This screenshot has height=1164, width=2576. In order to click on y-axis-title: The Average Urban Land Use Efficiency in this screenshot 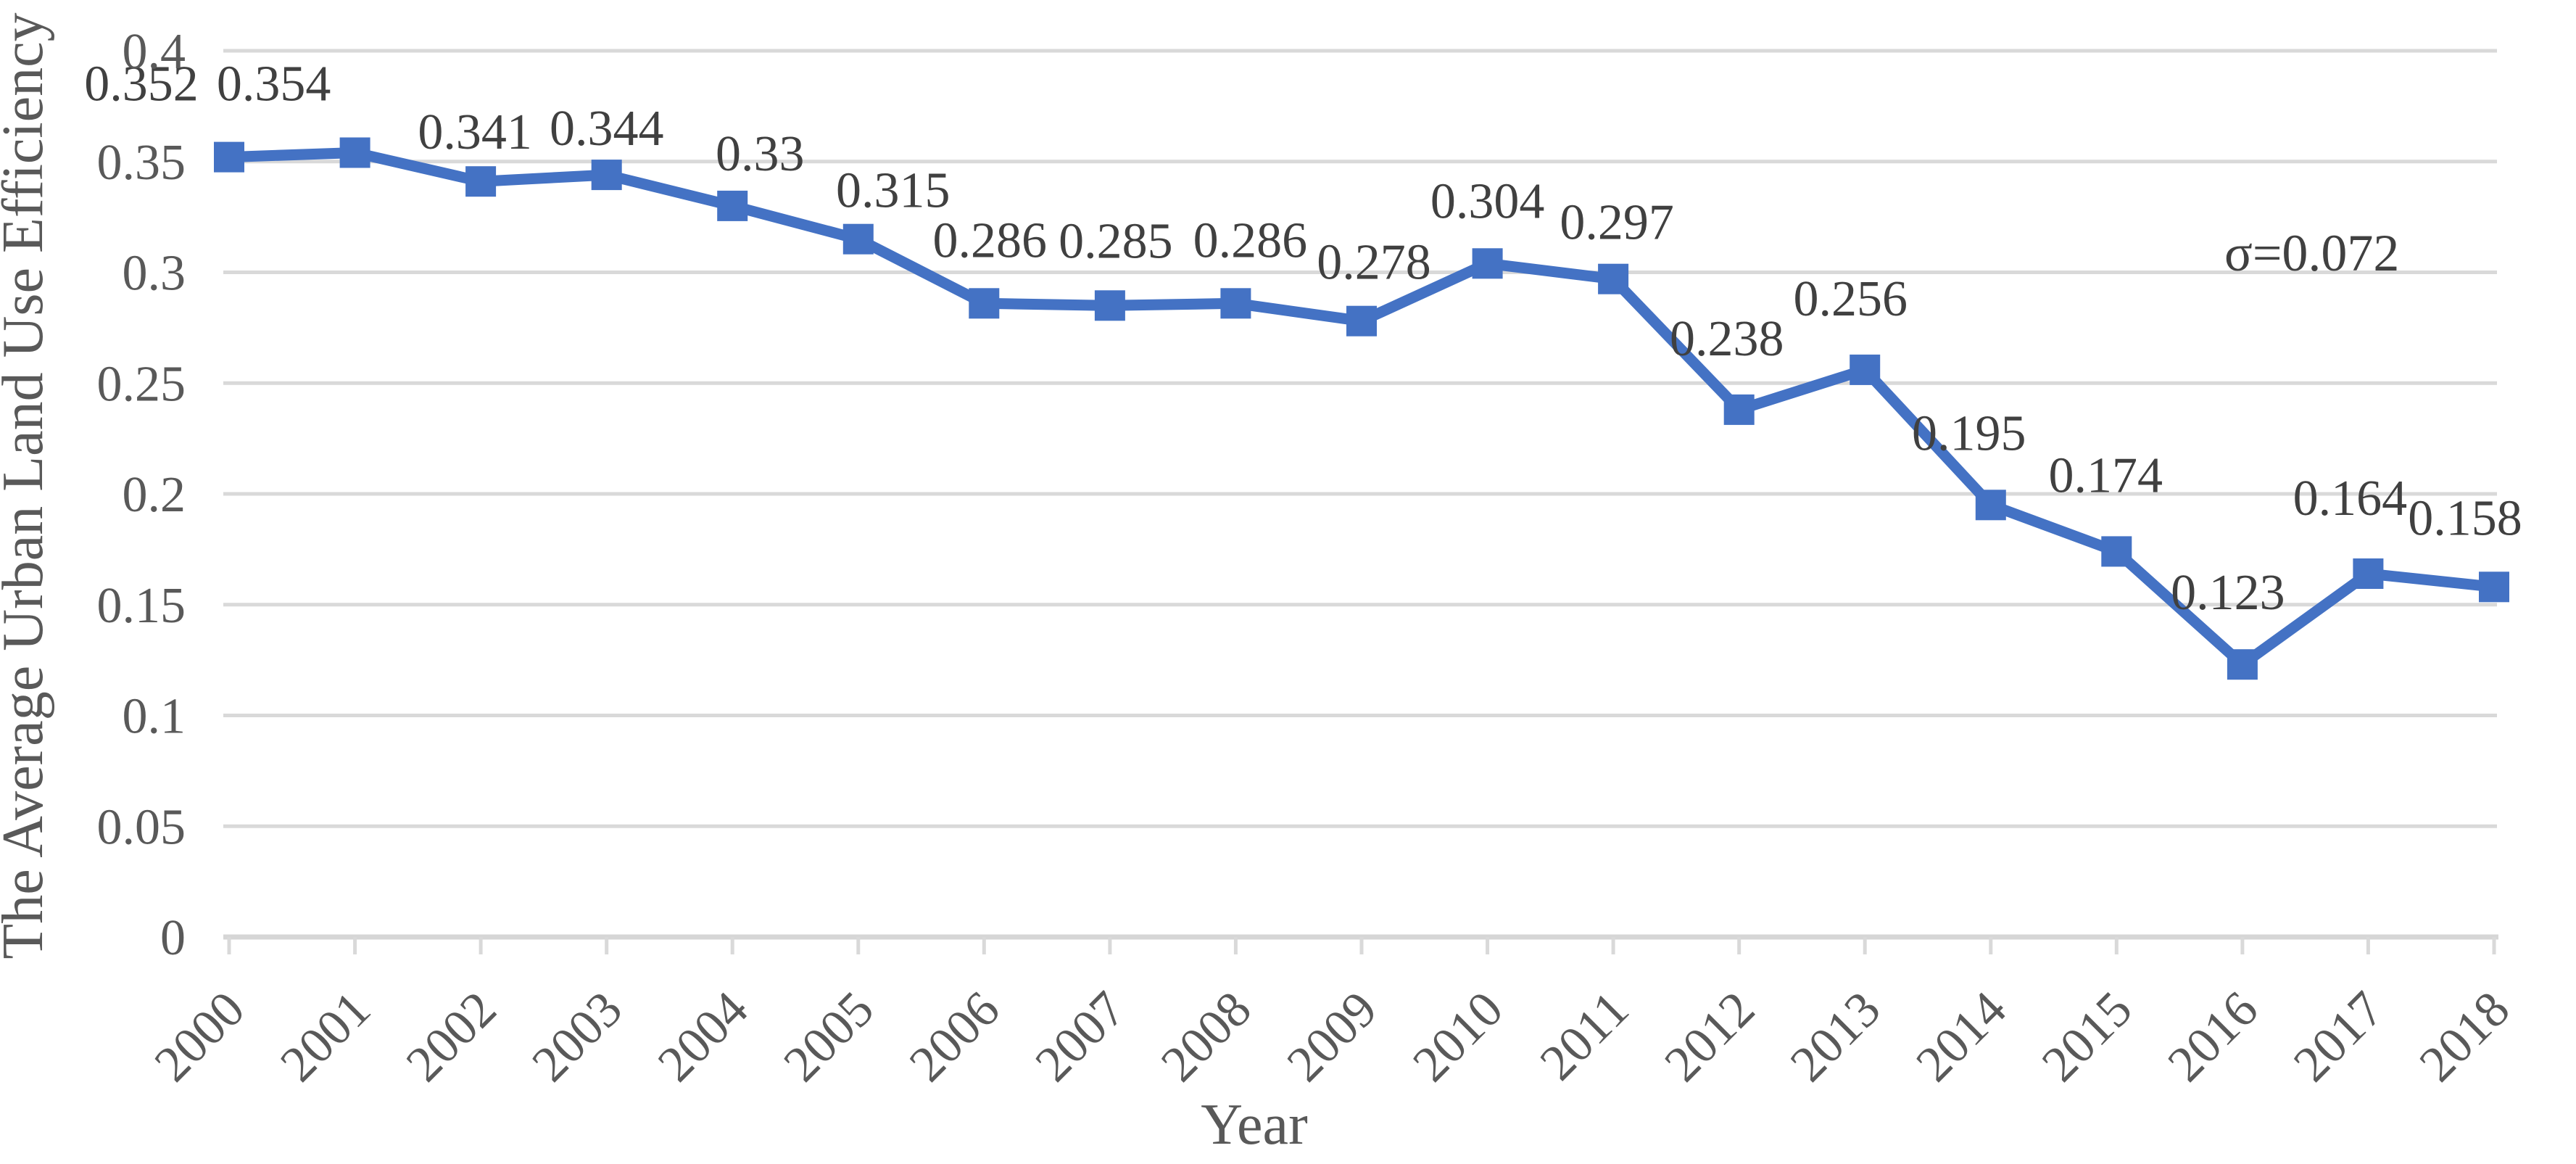, I will do `click(27, 485)`.